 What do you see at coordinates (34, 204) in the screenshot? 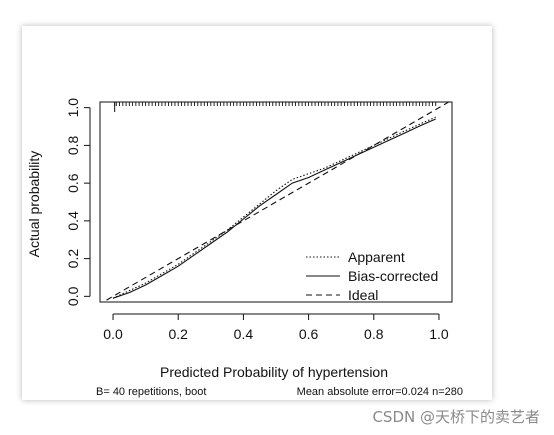
I see `y-axis-title: Actual probability` at bounding box center [34, 204].